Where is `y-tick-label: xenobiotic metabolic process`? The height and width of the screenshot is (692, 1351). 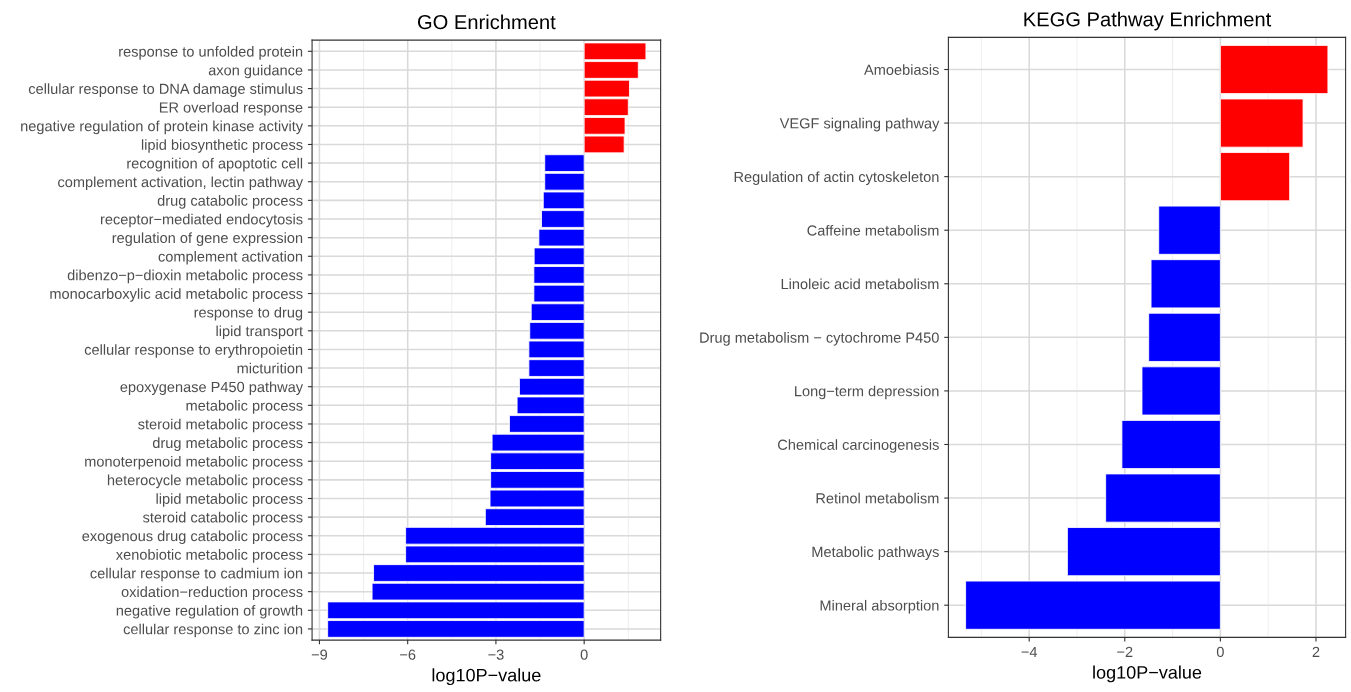
y-tick-label: xenobiotic metabolic process is located at coordinates (209, 556).